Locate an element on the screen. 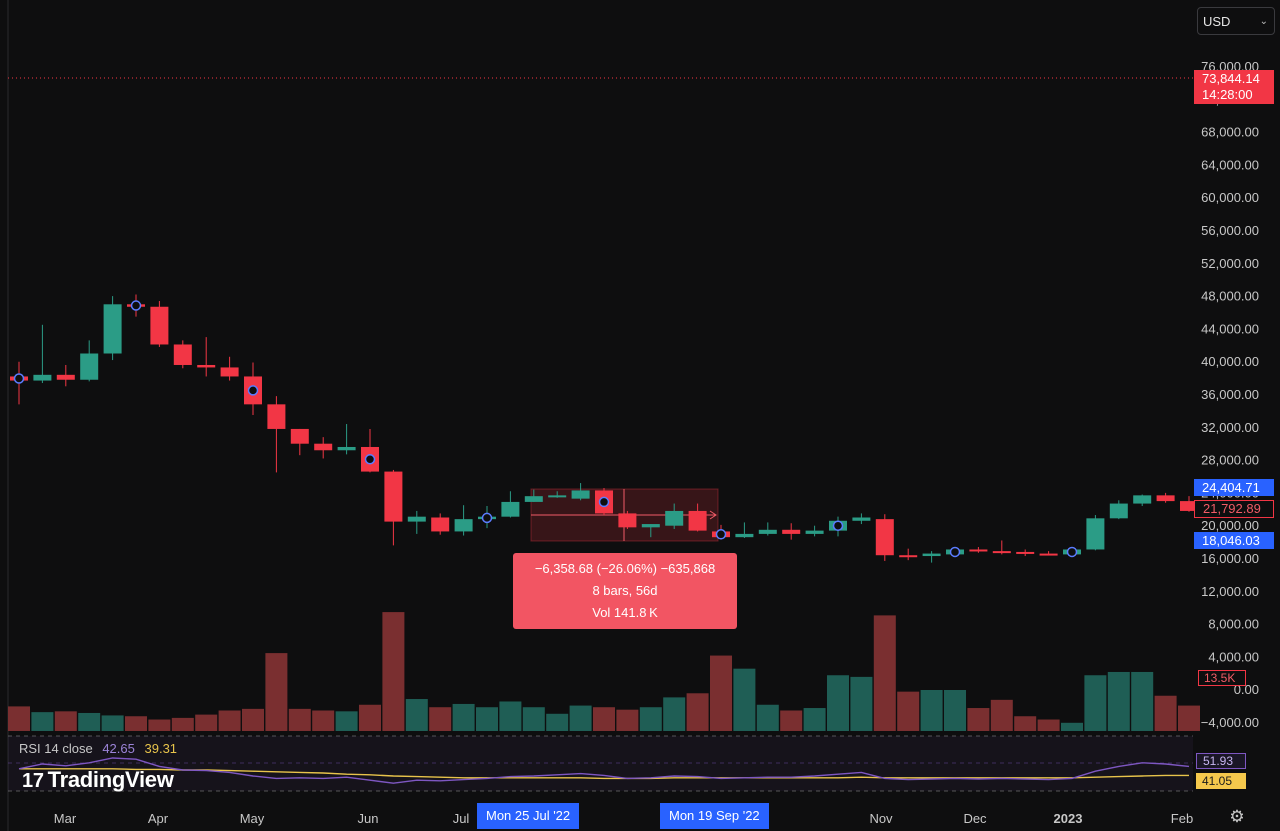 This screenshot has width=1280, height=831. range-high-tag: 24,404.71 is located at coordinates (1234, 487).